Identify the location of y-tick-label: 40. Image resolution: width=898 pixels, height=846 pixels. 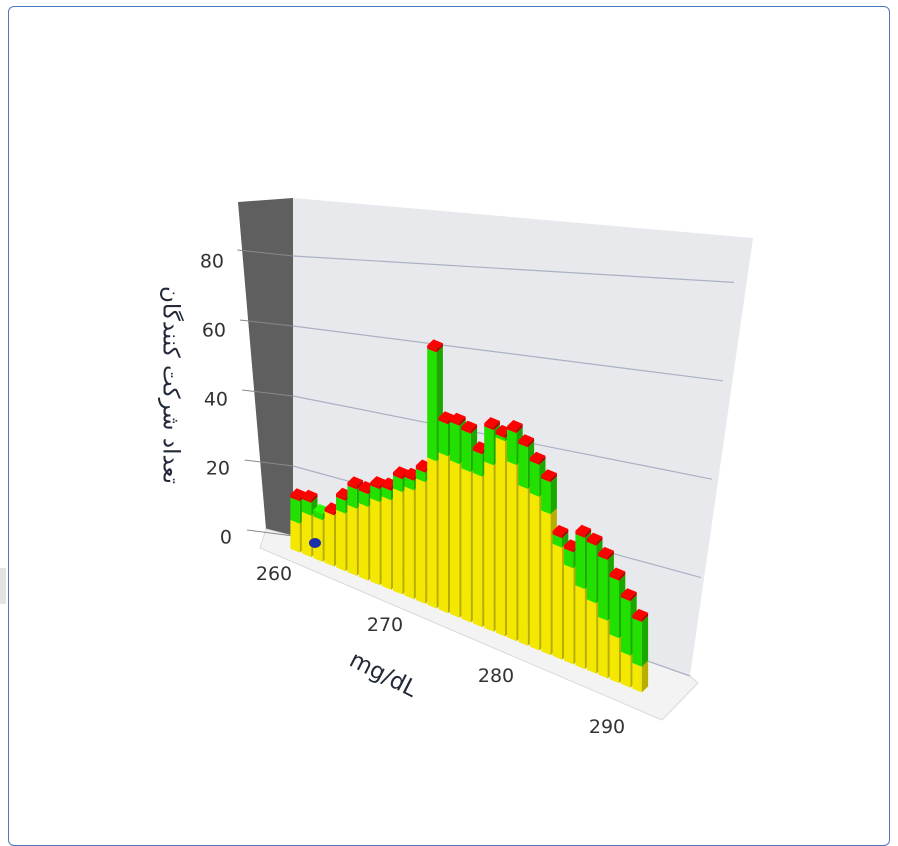
(216, 400).